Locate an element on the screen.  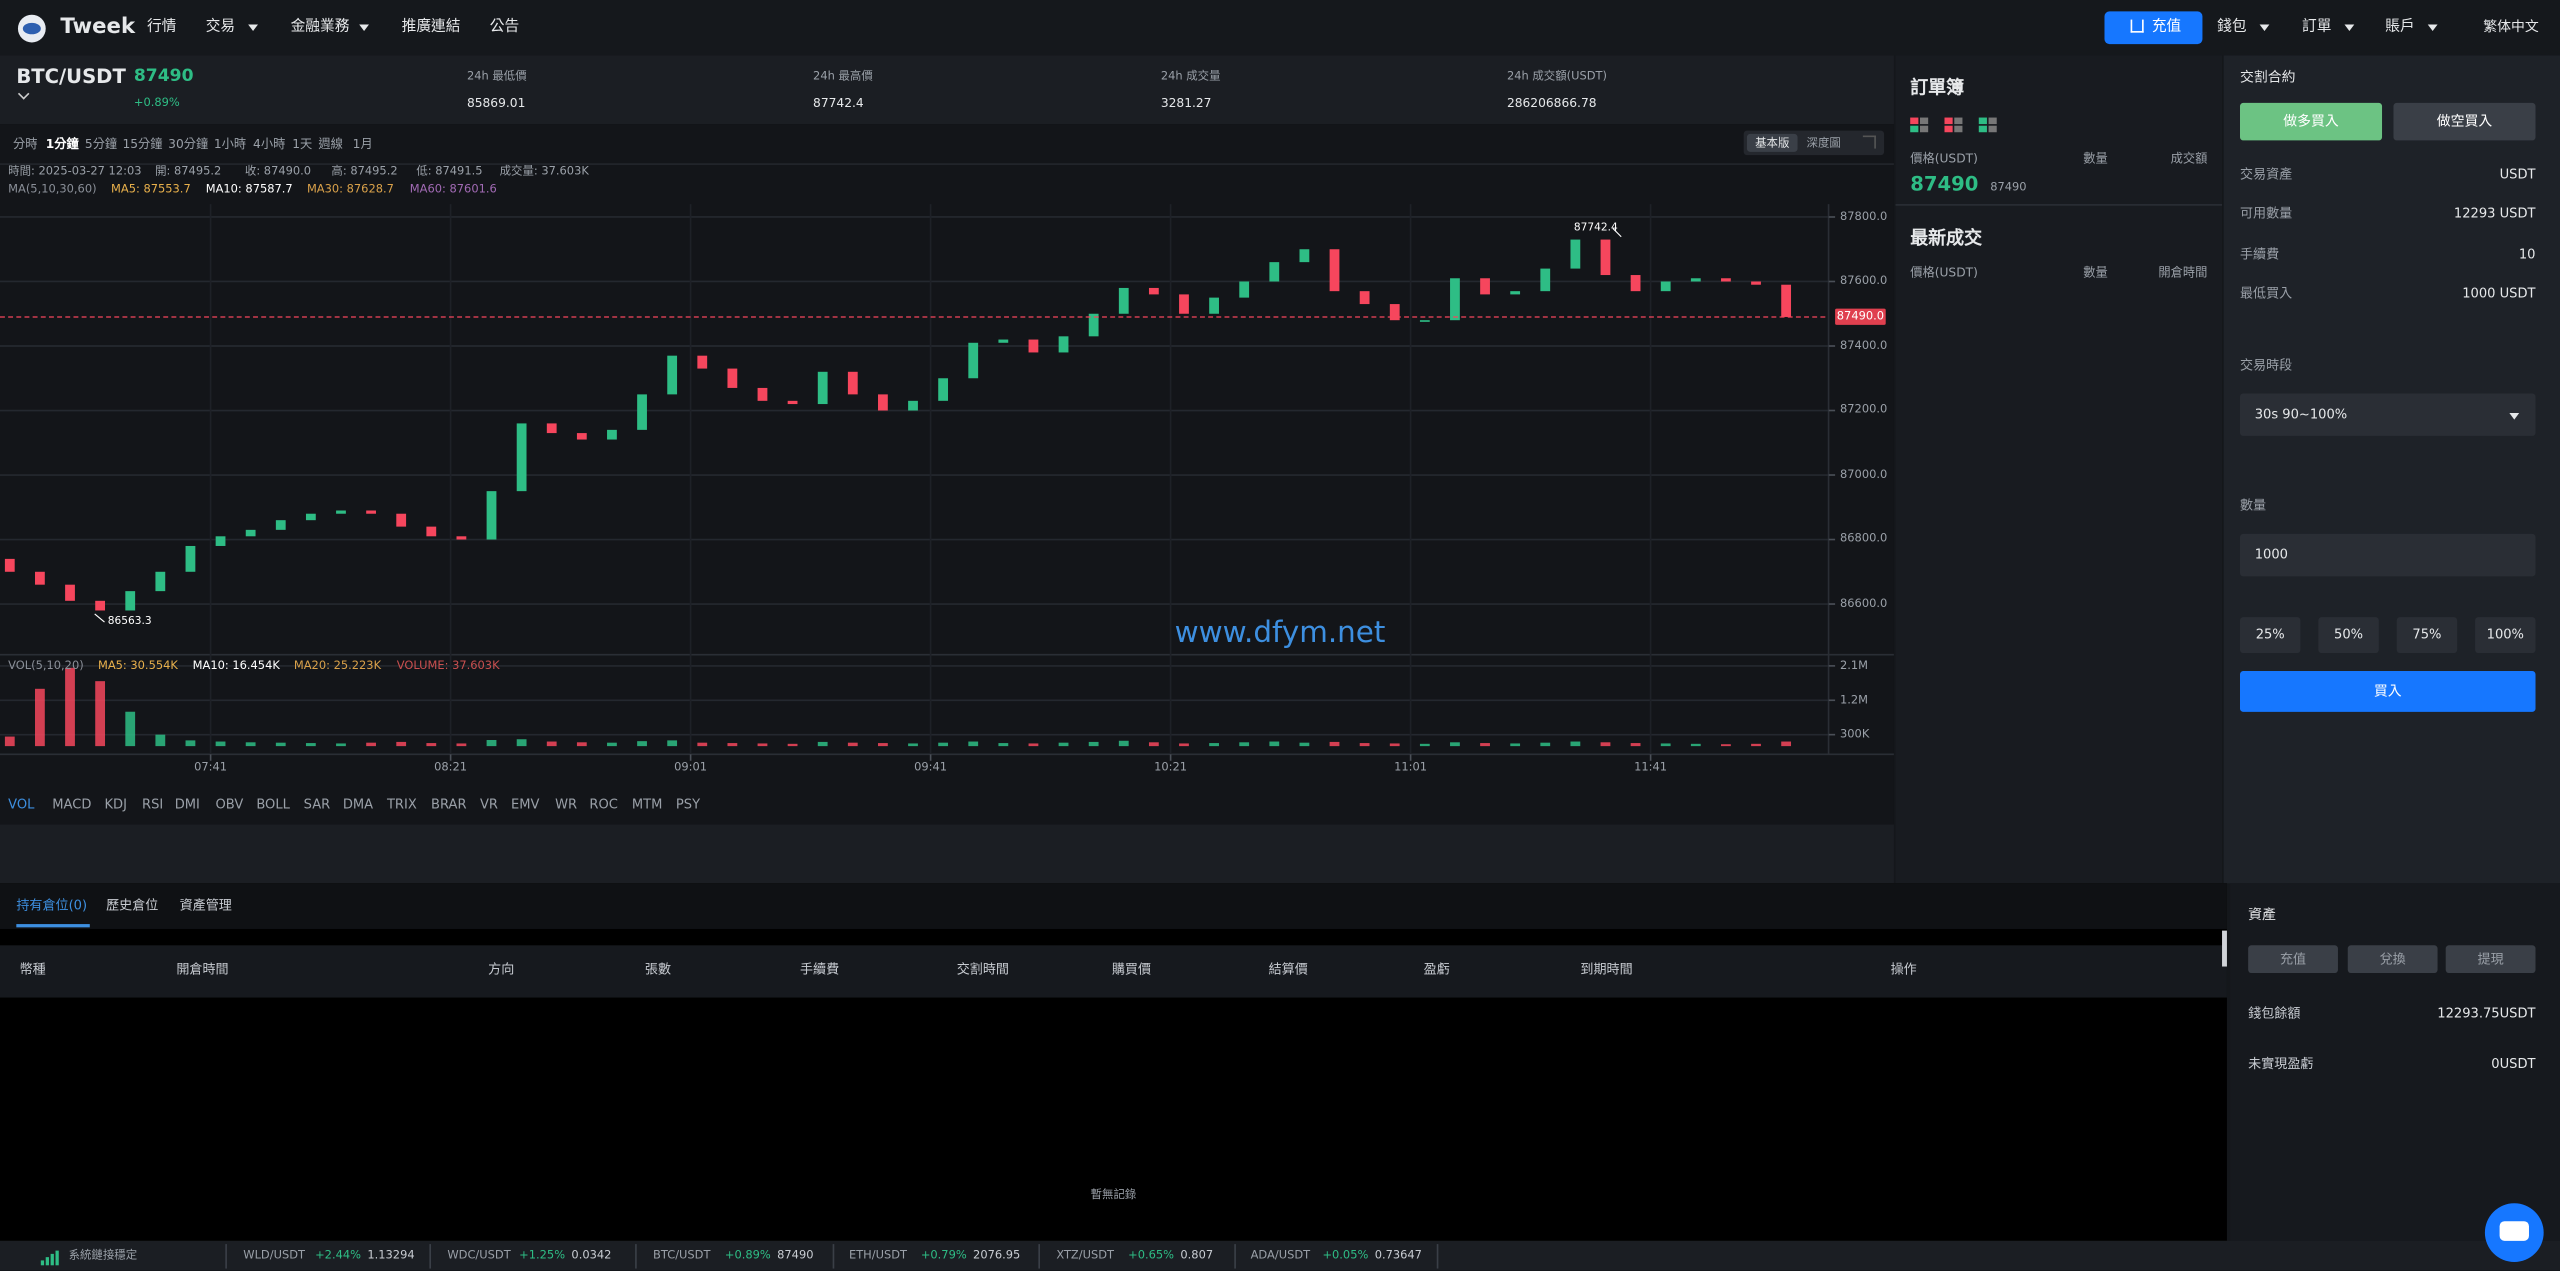
indicator-tab: DMA is located at coordinates (358, 804).